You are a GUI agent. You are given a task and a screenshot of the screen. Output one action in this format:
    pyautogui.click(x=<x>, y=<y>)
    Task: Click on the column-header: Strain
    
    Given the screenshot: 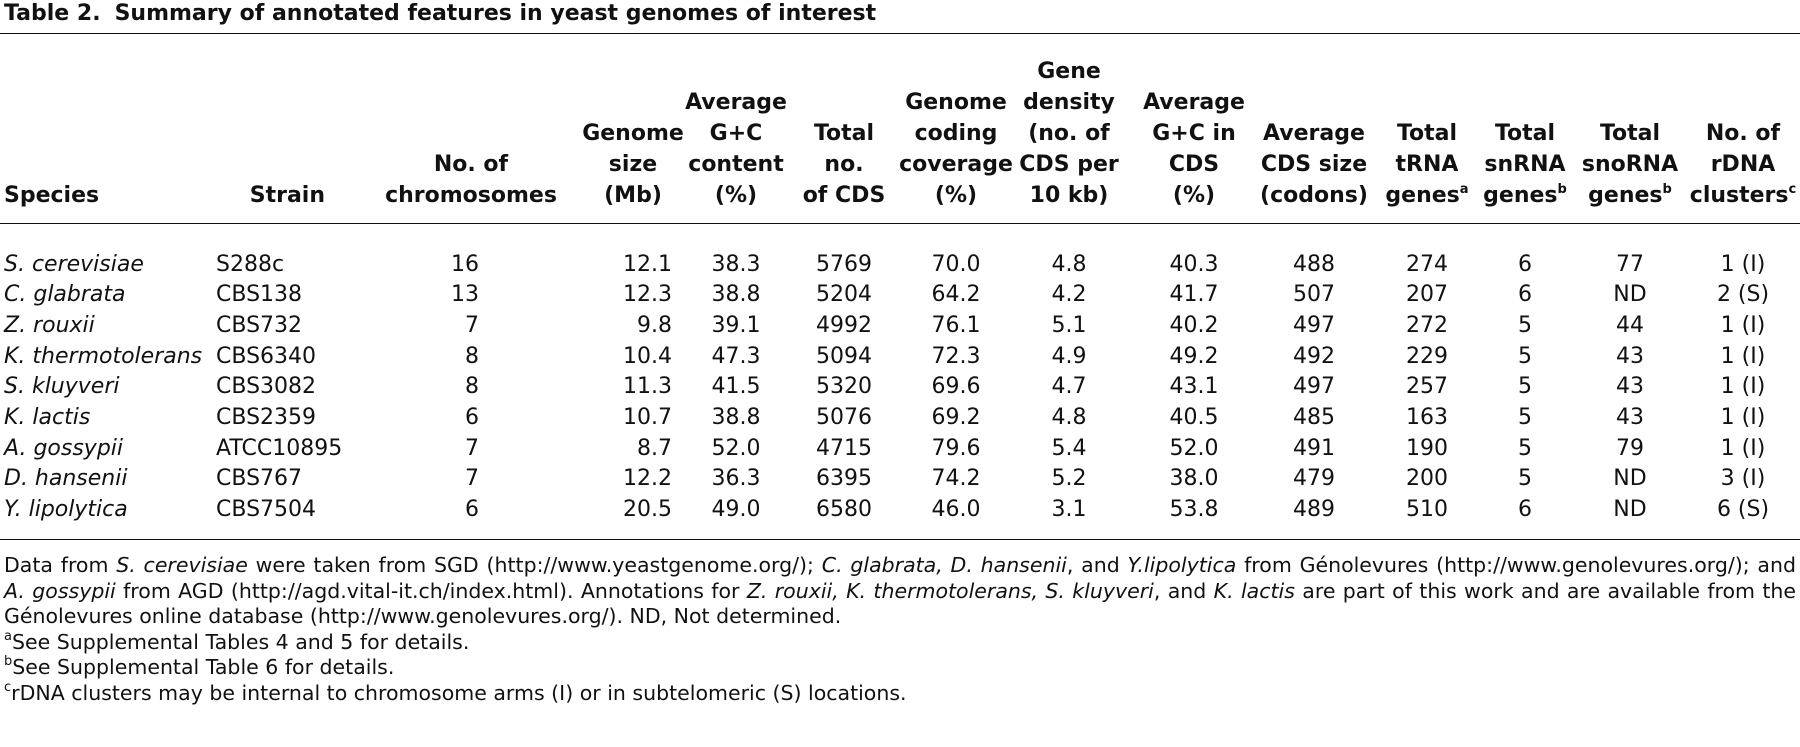 What is the action you would take?
    pyautogui.click(x=287, y=195)
    